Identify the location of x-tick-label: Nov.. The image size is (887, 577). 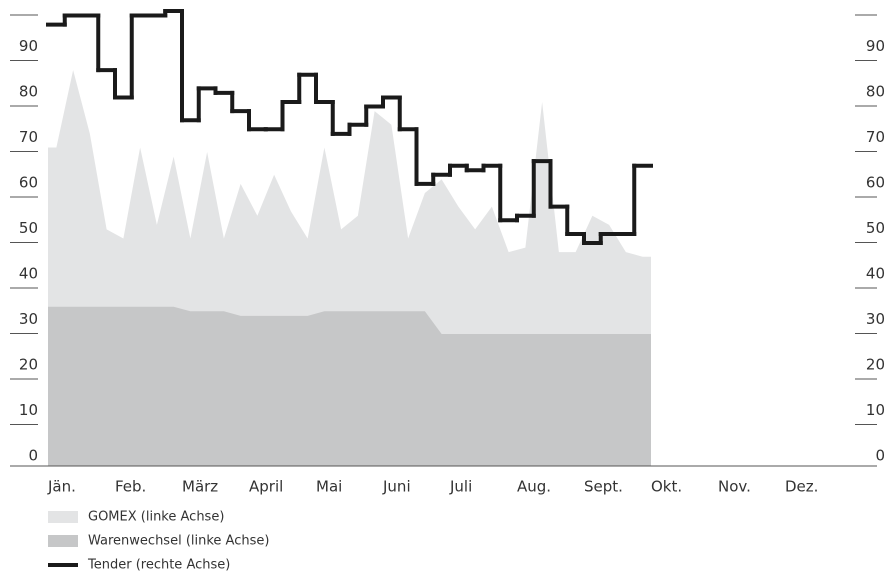
(734, 487).